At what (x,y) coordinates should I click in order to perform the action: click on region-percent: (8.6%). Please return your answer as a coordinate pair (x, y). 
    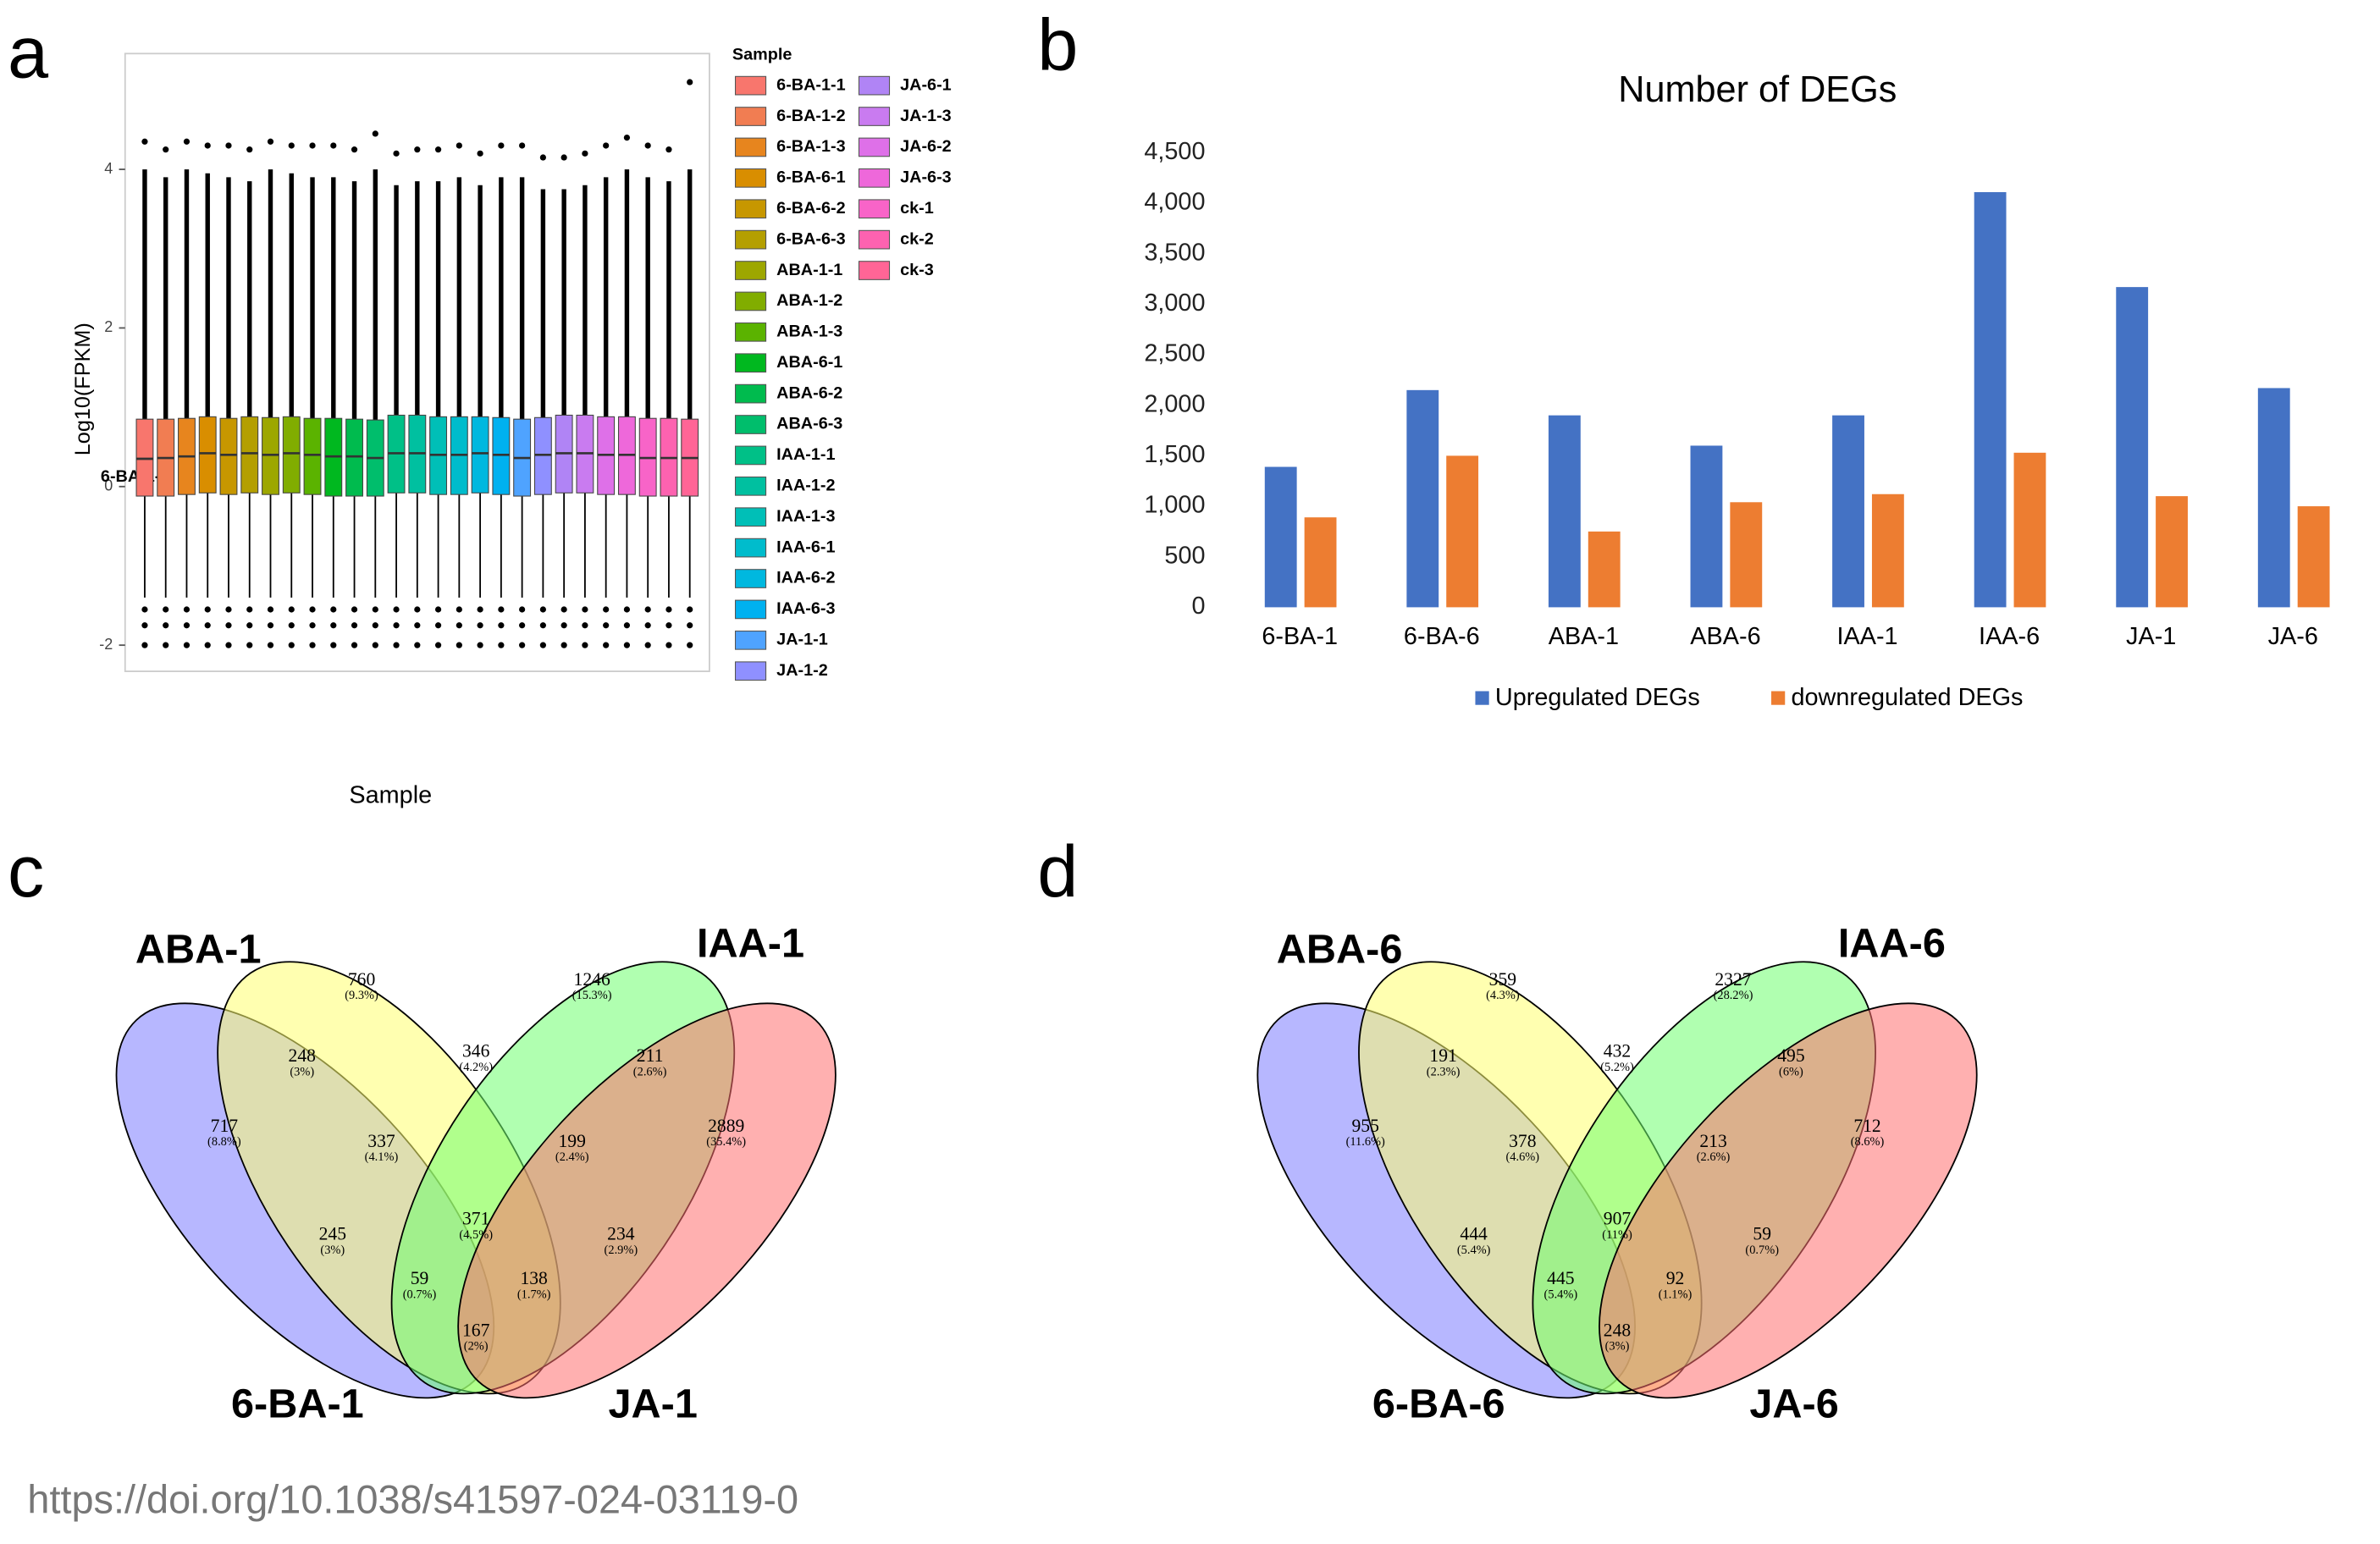
    Looking at the image, I should click on (1868, 1142).